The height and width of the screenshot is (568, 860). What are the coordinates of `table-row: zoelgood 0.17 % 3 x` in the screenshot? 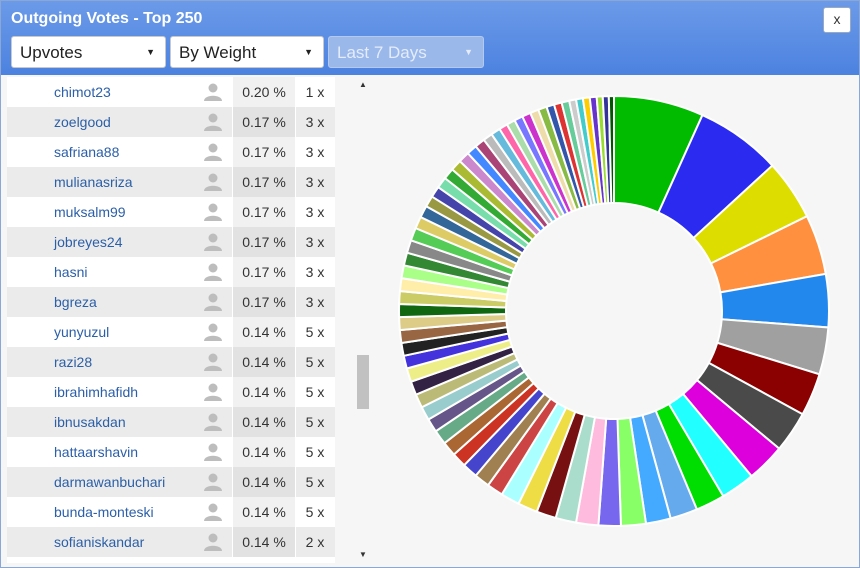 It's located at (171, 122).